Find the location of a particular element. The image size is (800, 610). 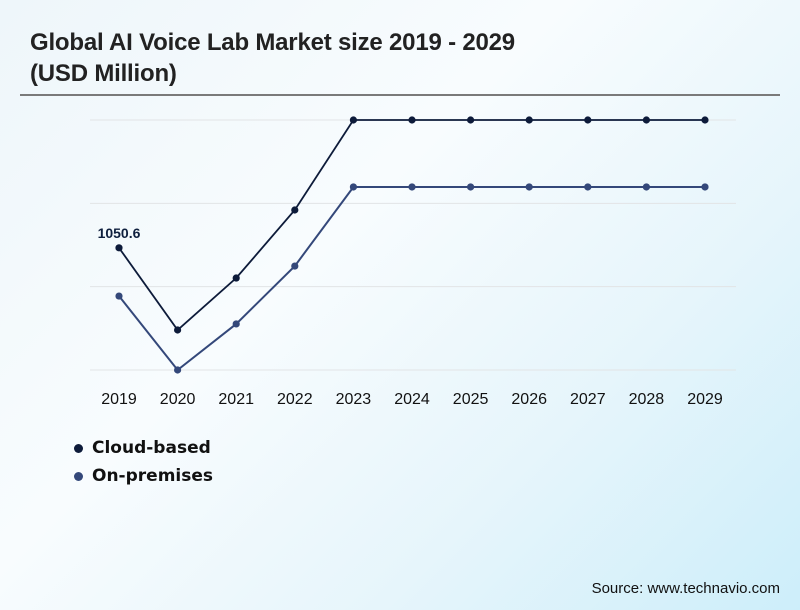

x-tick-label: 2022 is located at coordinates (295, 399).